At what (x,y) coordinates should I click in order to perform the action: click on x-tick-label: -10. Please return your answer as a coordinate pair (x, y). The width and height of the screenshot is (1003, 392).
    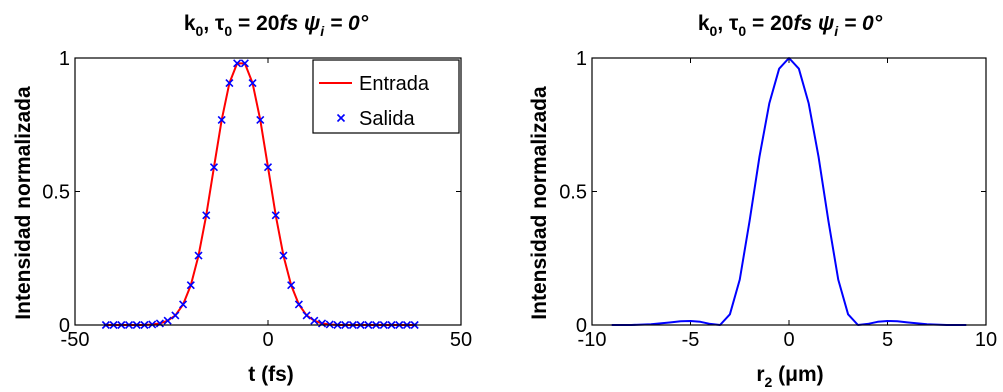
    Looking at the image, I should click on (592, 340).